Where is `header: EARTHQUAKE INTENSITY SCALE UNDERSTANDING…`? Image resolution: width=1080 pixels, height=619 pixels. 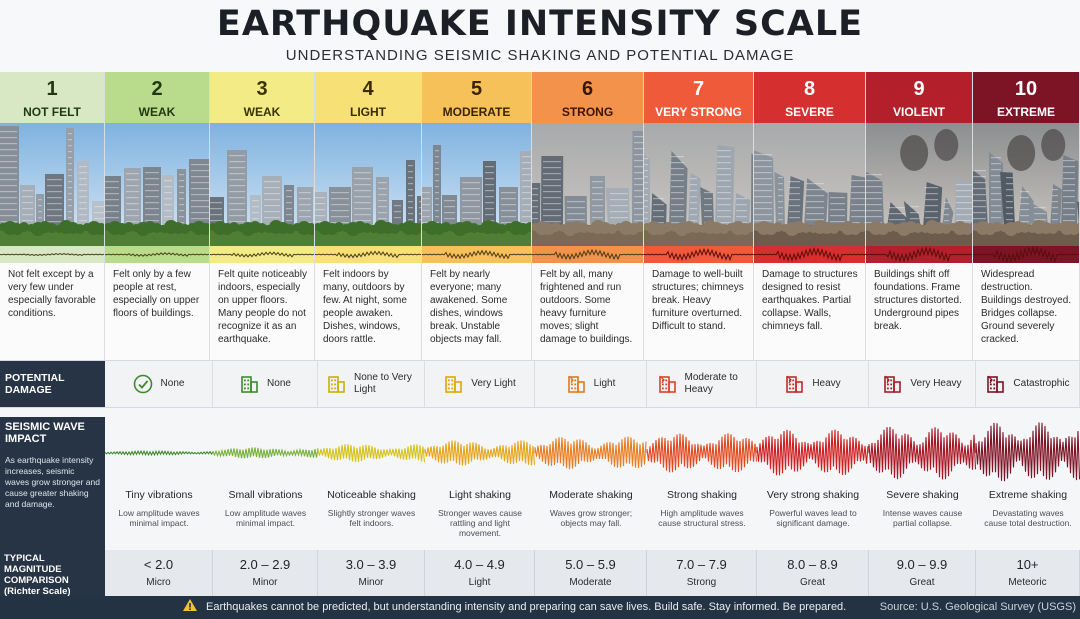 header: EARTHQUAKE INTENSITY SCALE UNDERSTANDING… is located at coordinates (540, 36).